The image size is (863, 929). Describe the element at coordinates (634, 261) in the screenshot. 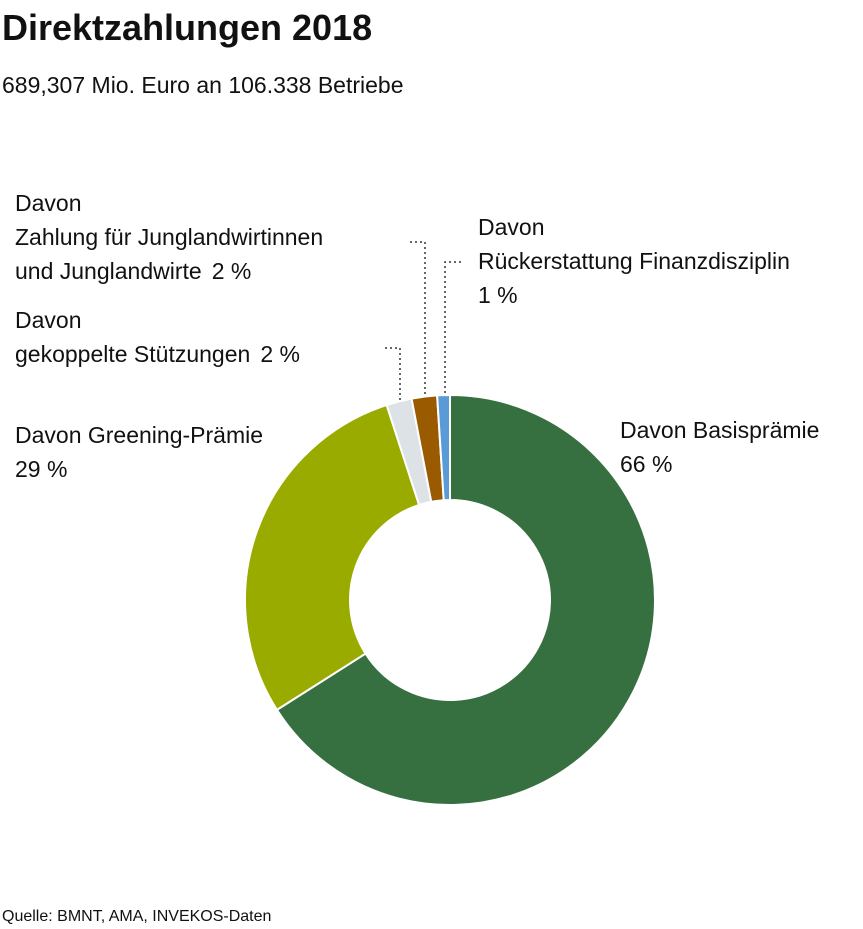

I see `category-label: Rückerstattung Finanzdisziplin` at that location.